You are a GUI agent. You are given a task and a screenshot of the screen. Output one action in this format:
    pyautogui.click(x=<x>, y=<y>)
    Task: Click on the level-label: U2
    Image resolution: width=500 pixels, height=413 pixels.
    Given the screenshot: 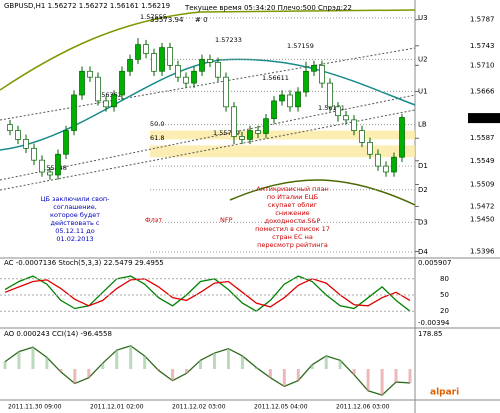 What is the action you would take?
    pyautogui.click(x=423, y=59)
    